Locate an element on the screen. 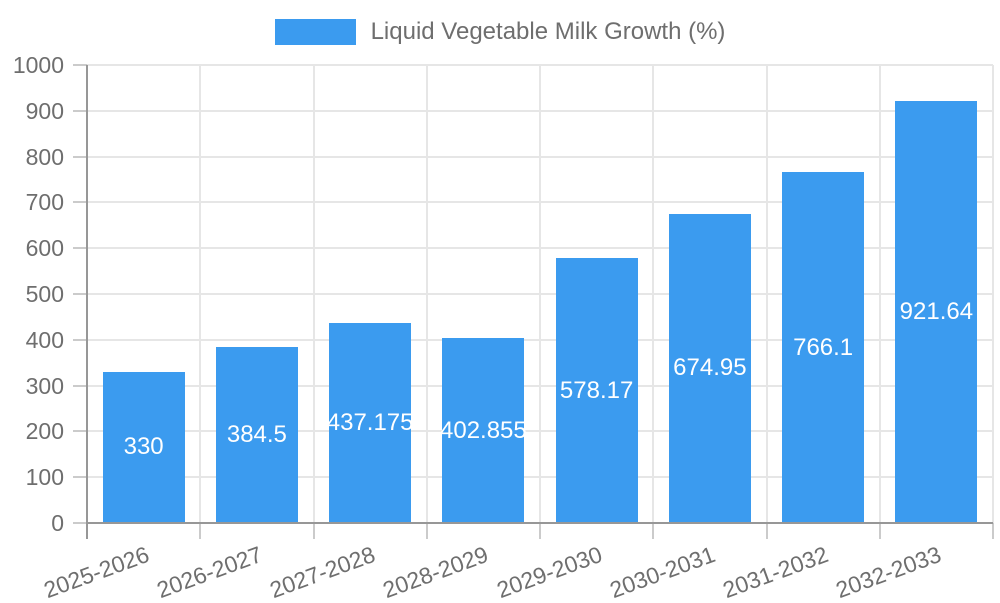  x-tick-label: 2028-2029 is located at coordinates (435, 572).